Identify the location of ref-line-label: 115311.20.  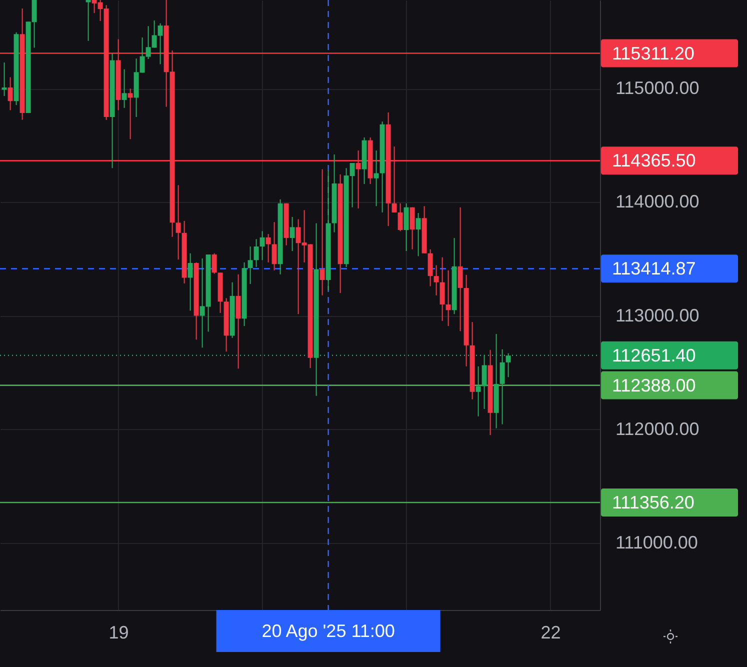
(653, 53).